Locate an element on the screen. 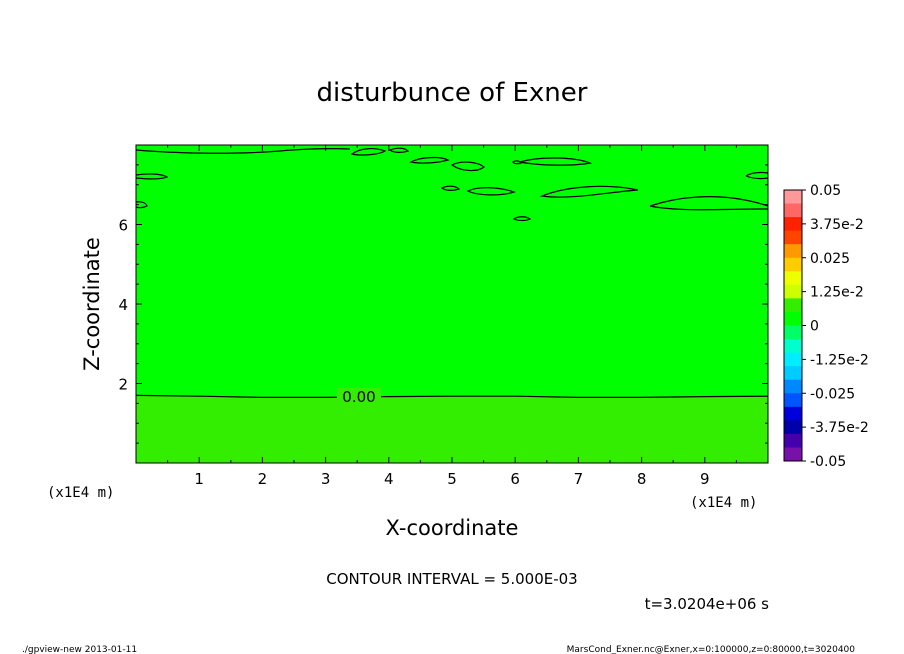 Image resolution: width=904 pixels, height=654 pixels. colorbar-label: -0.05 is located at coordinates (828, 462).